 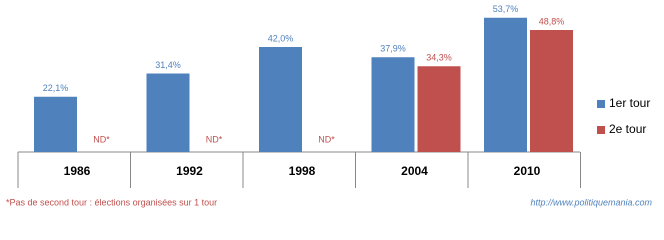 I want to click on value-label: 37,9%, so click(x=393, y=49).